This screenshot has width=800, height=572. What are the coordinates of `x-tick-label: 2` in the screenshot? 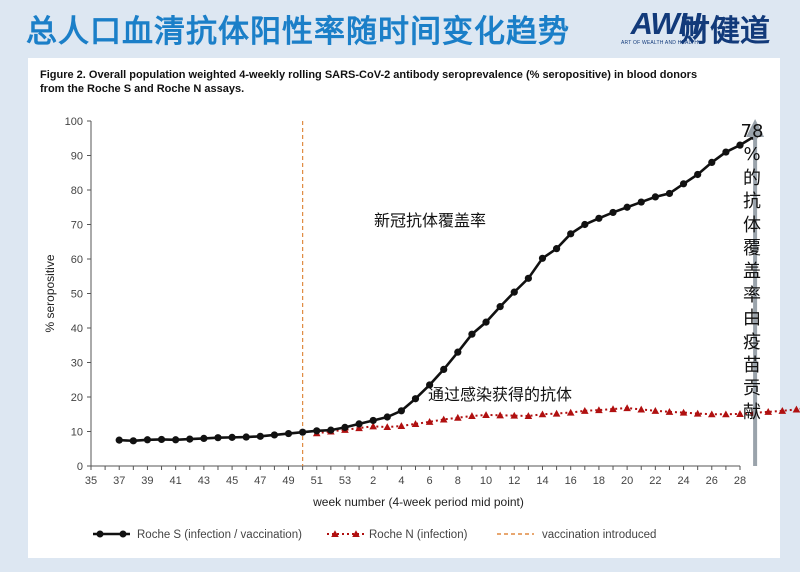 It's located at (373, 481).